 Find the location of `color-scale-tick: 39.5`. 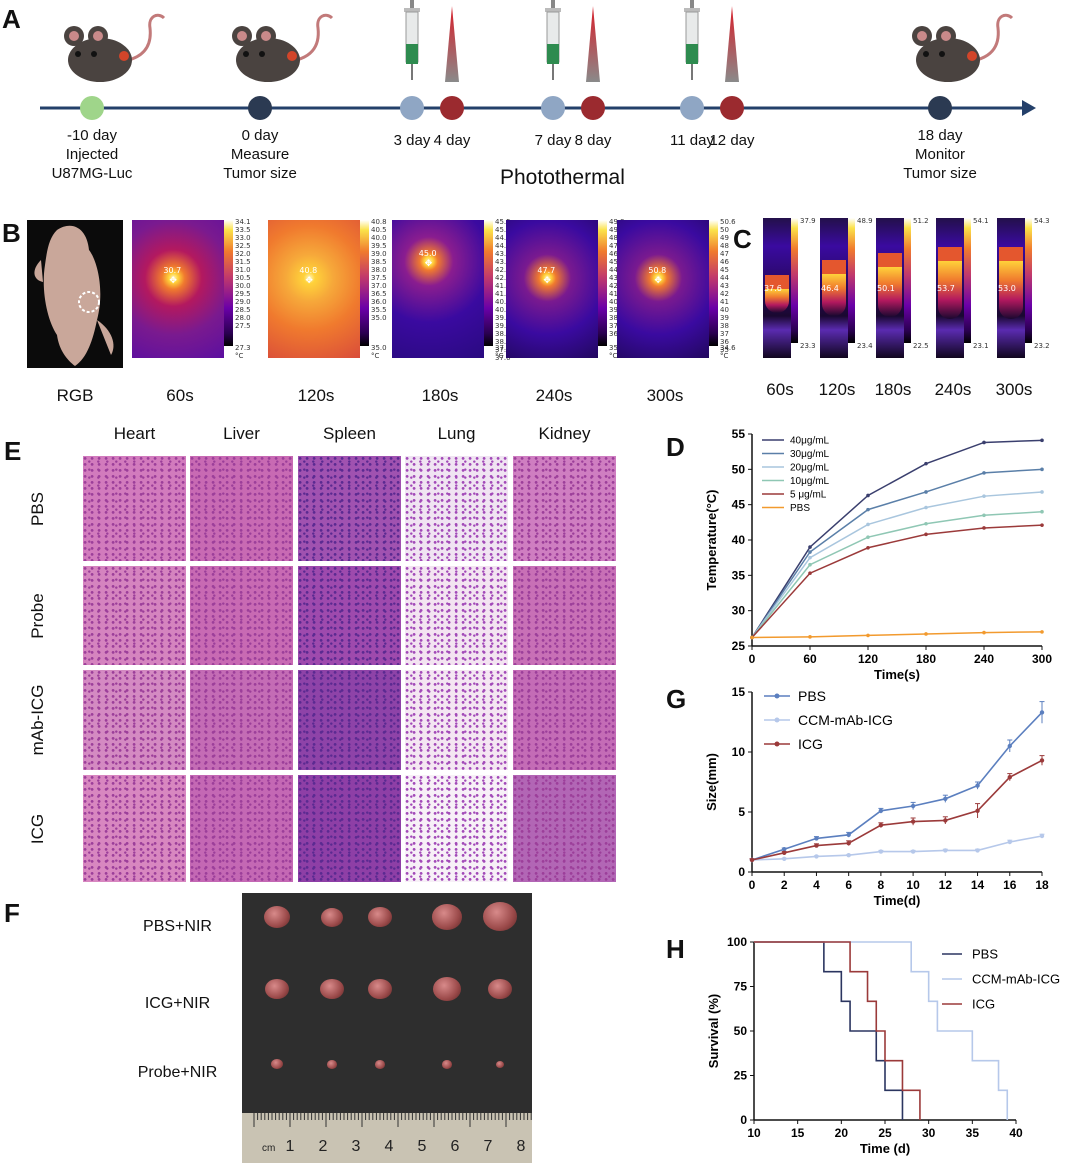

color-scale-tick: 39.5 is located at coordinates (503, 318).